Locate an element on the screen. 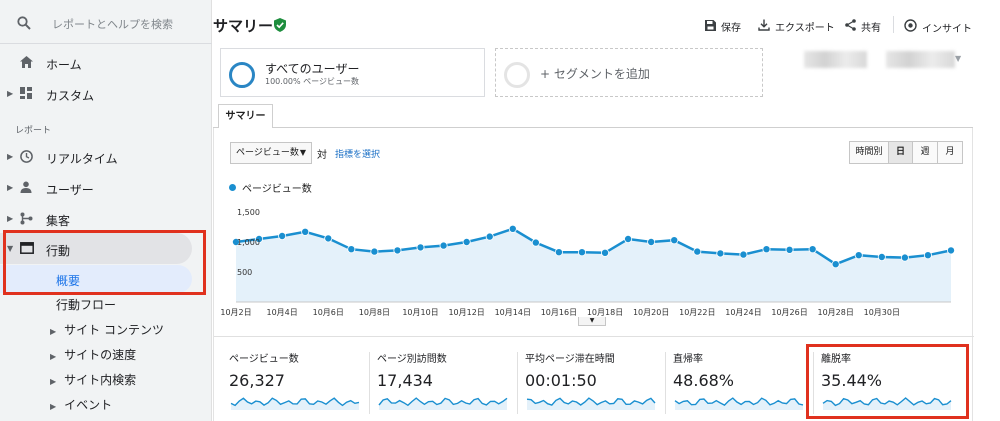  metric-value: 26,327 is located at coordinates (257, 380).